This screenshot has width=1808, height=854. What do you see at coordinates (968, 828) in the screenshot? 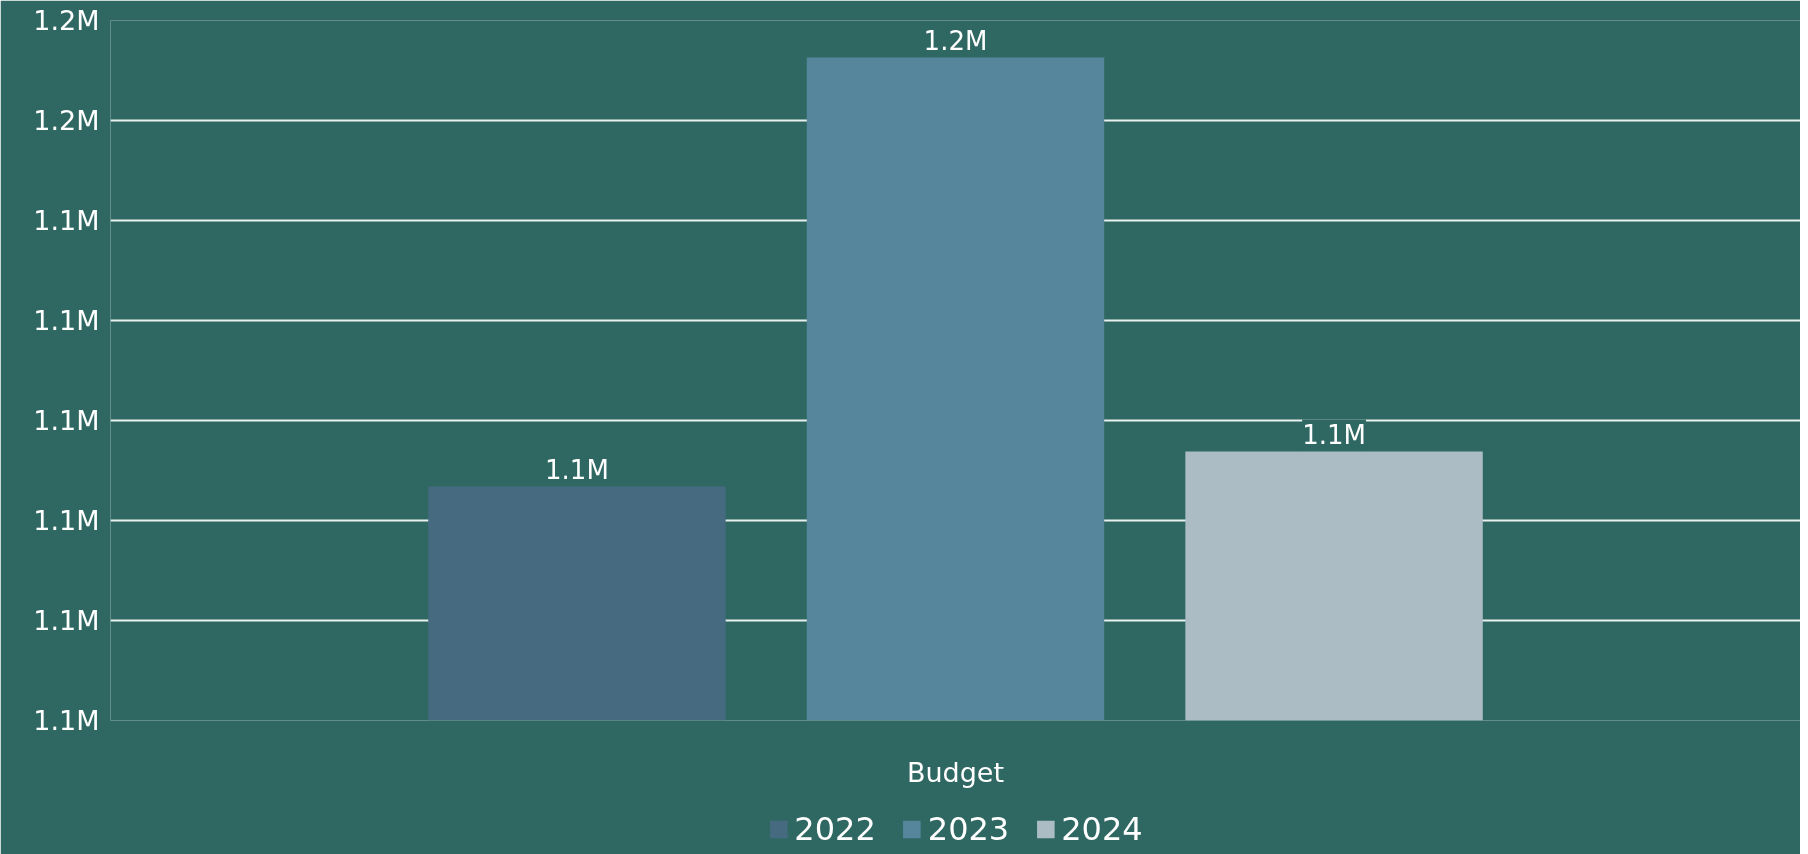
I see `legend-label: 2023` at bounding box center [968, 828].